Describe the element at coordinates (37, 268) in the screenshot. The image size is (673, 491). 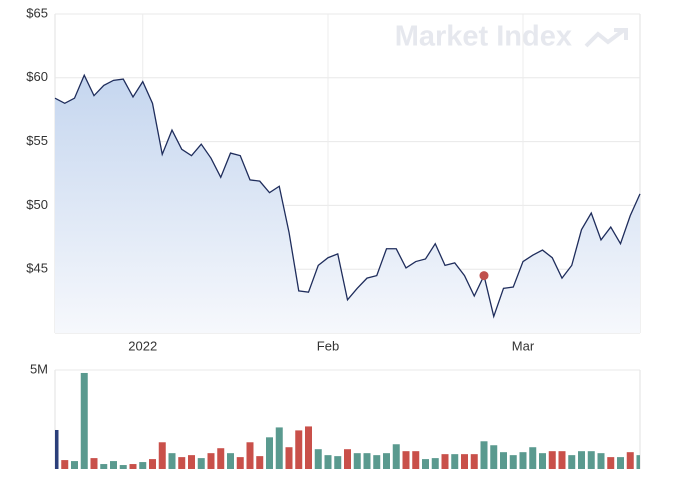
I see `y-tick-label: $45` at that location.